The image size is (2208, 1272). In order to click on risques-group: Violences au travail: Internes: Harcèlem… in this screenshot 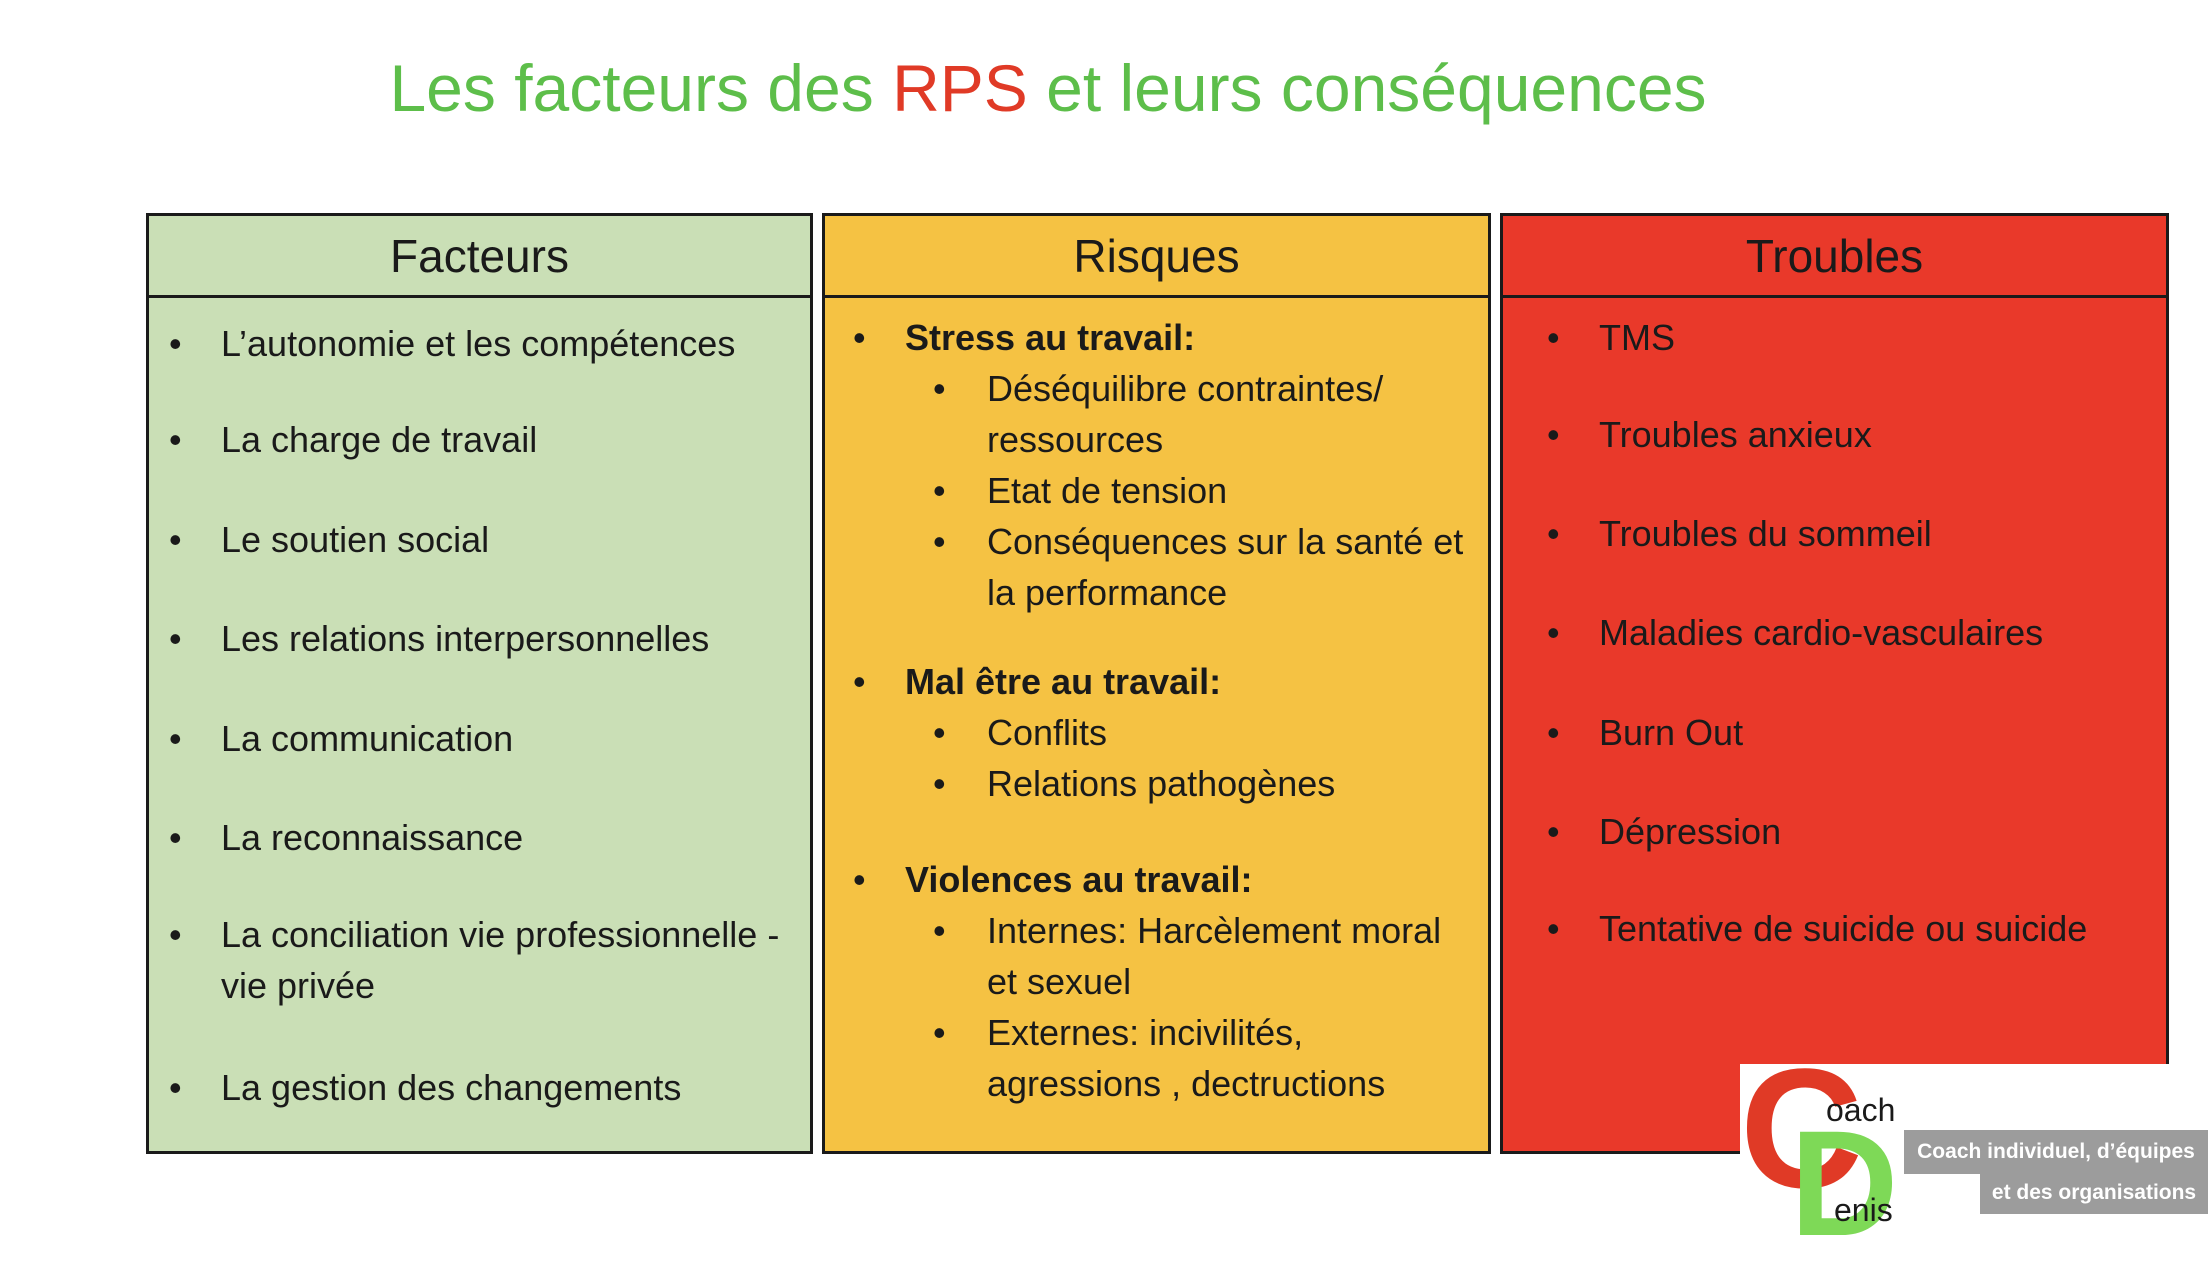, I will do `click(1160, 981)`.